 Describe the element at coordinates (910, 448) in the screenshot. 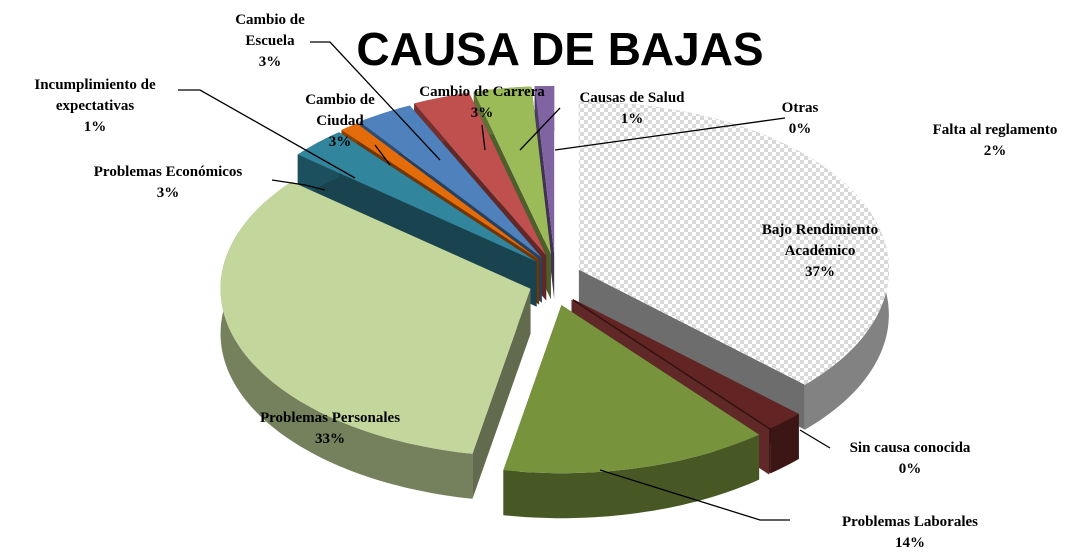

I see `category-label: Sin causa conocida` at that location.